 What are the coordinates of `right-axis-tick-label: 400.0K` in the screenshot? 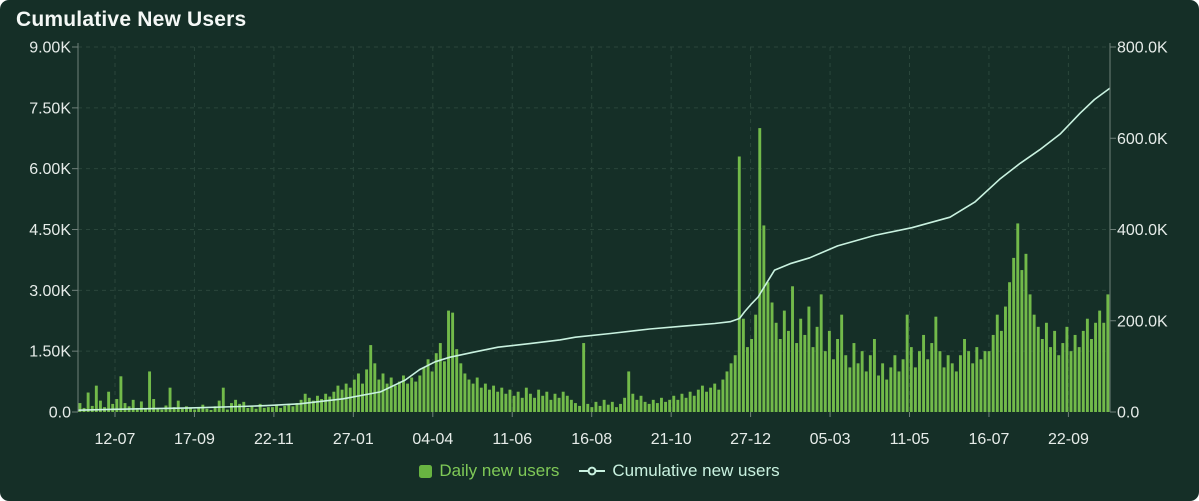 It's located at (1142, 230).